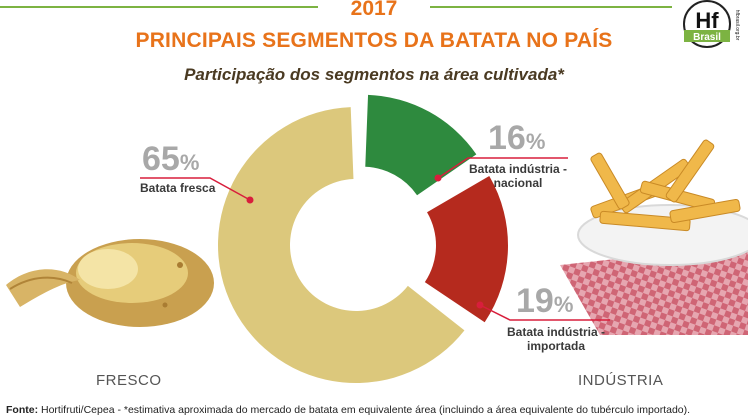 The height and width of the screenshot is (420, 748). I want to click on pct-label-nacional: 16%, so click(516, 138).